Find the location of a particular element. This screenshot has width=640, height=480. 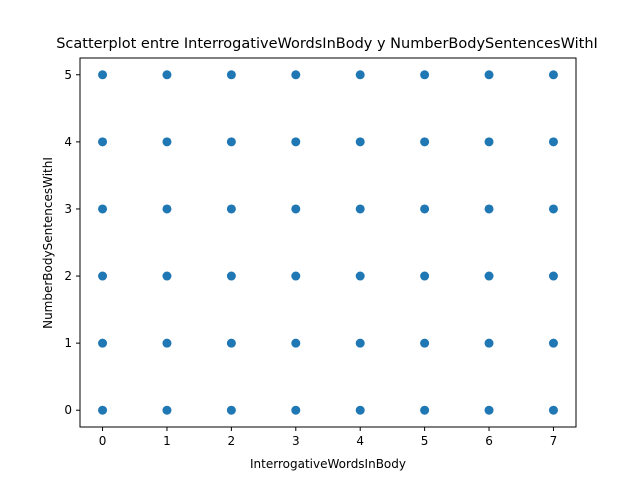

x-tick-label: 1 is located at coordinates (167, 441).